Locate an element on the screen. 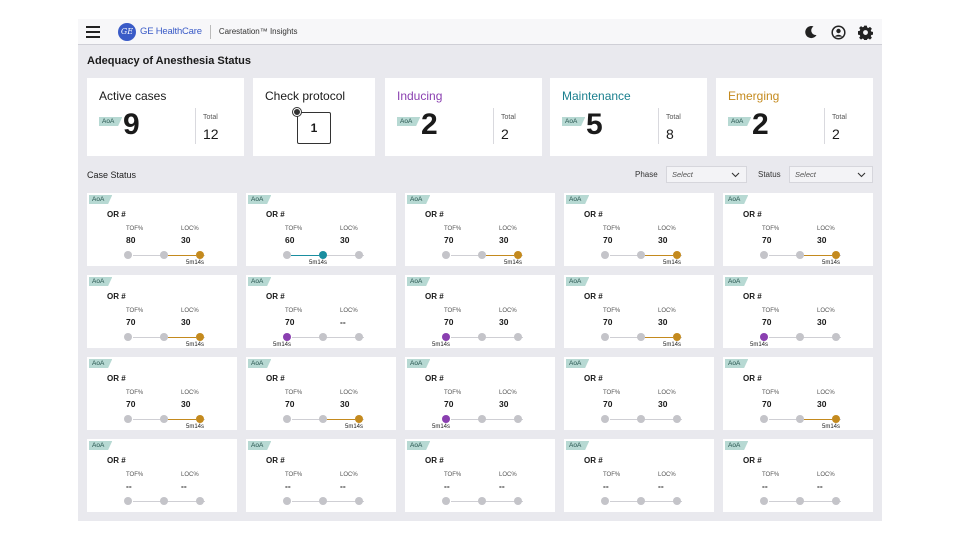 The image size is (960, 540). summary-label: Active cases is located at coordinates (133, 96).